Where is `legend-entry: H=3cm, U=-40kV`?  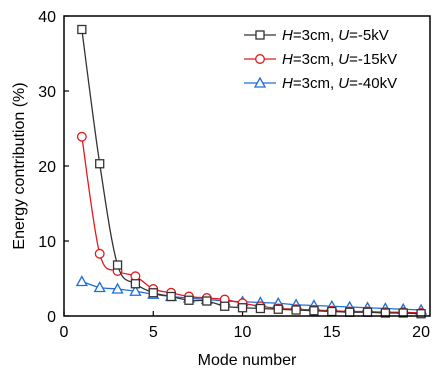 legend-entry: H=3cm, U=-40kV is located at coordinates (320, 83).